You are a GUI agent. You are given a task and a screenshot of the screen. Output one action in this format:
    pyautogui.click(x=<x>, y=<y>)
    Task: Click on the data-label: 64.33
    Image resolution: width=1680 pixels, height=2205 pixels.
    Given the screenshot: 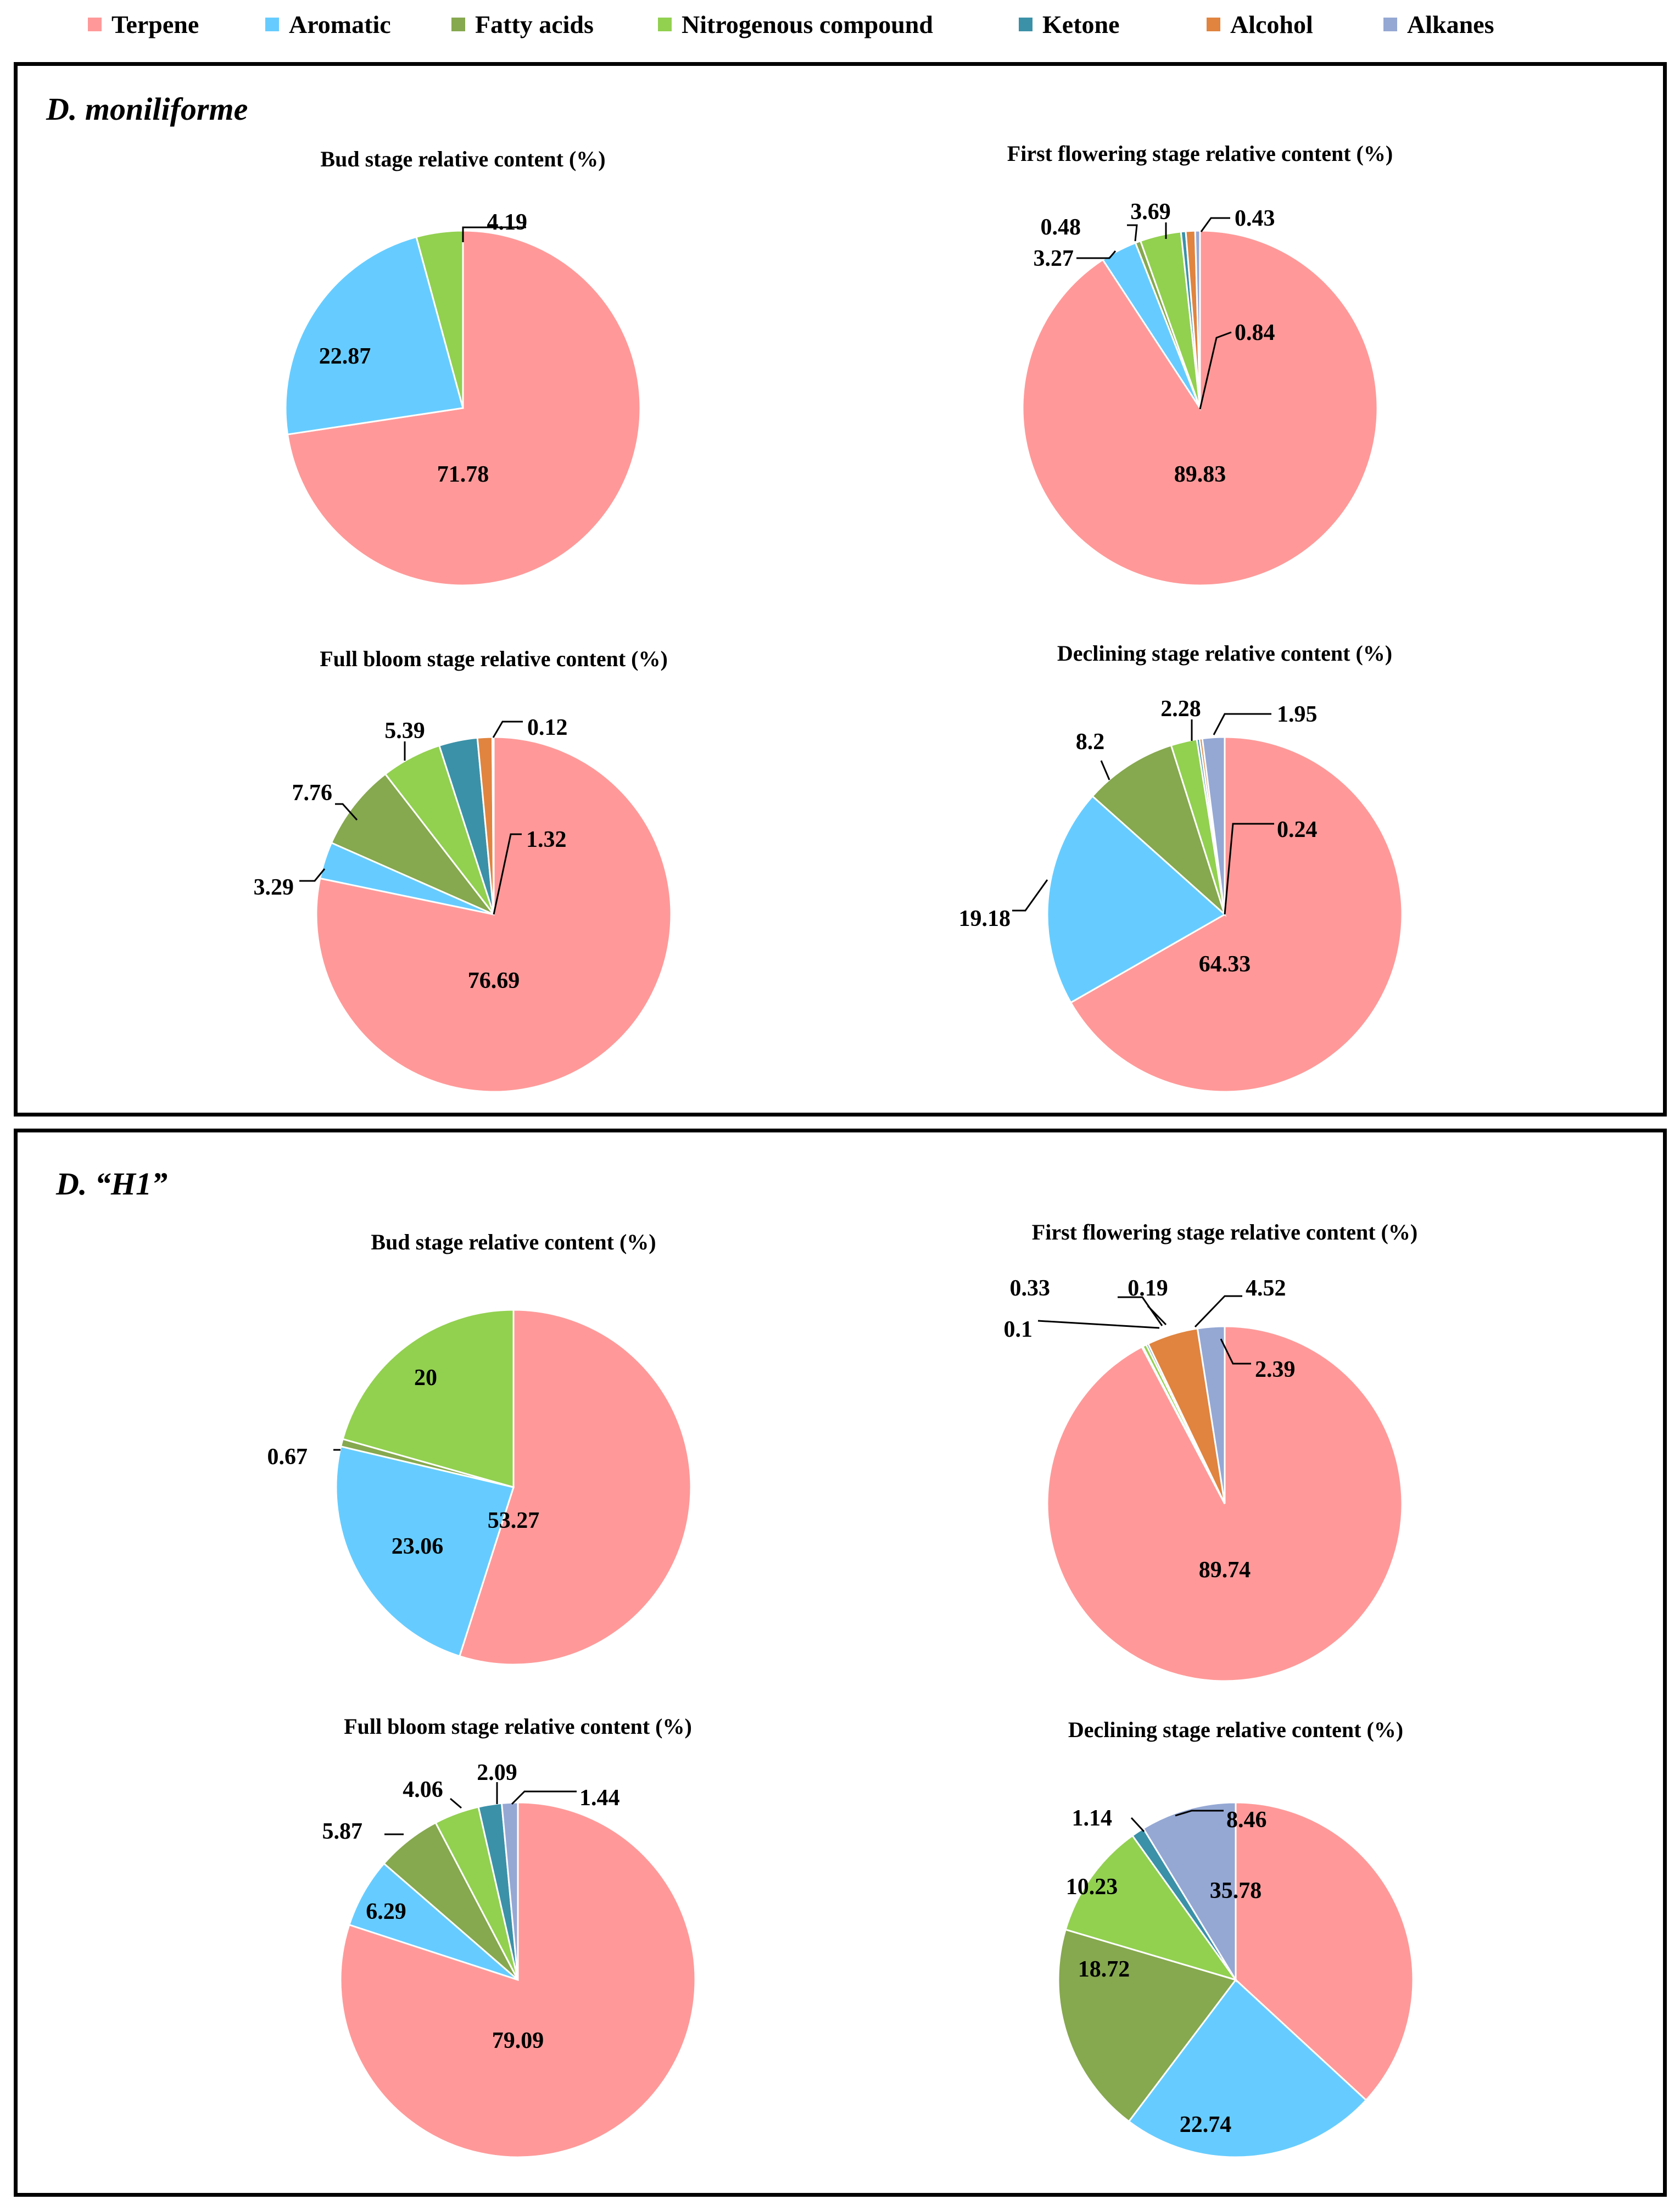 What is the action you would take?
    pyautogui.click(x=1225, y=964)
    